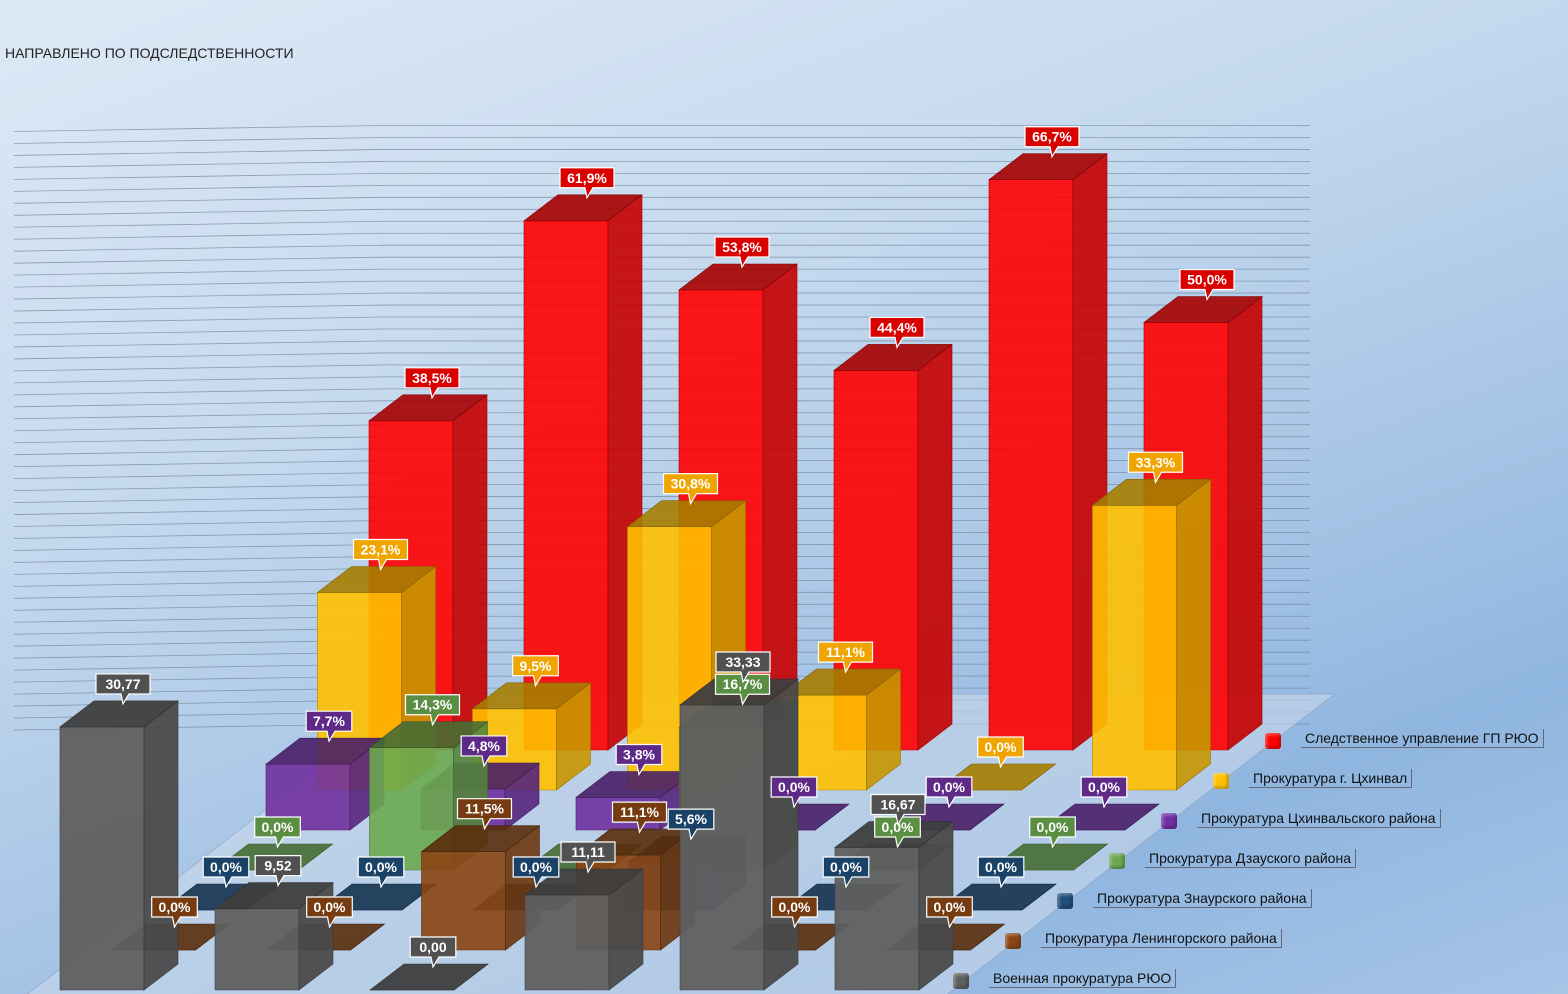 This screenshot has width=1568, height=994. I want to click on data-label: 61,9%, so click(587, 183).